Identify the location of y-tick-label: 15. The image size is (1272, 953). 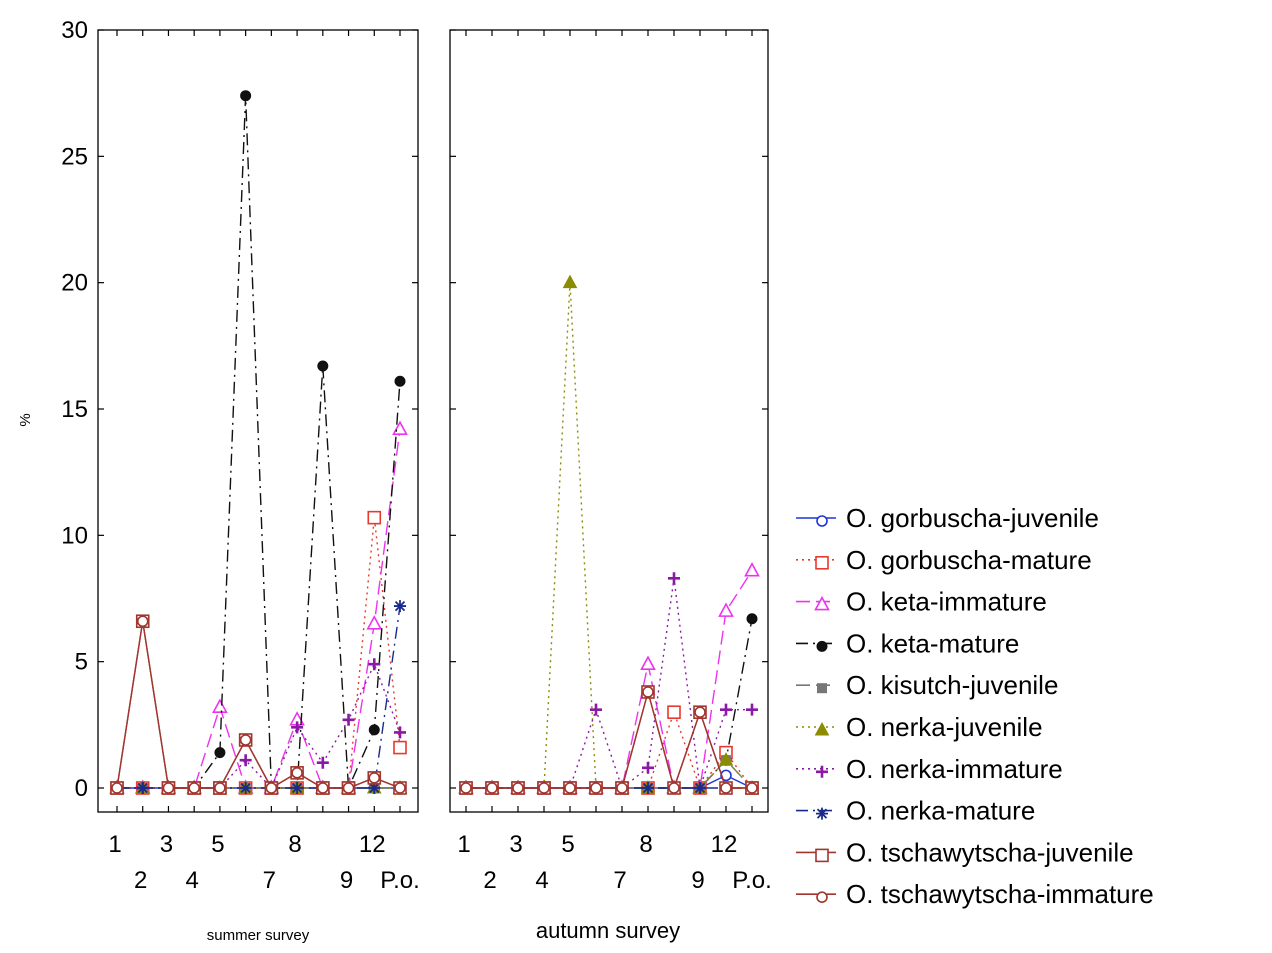
(74, 409).